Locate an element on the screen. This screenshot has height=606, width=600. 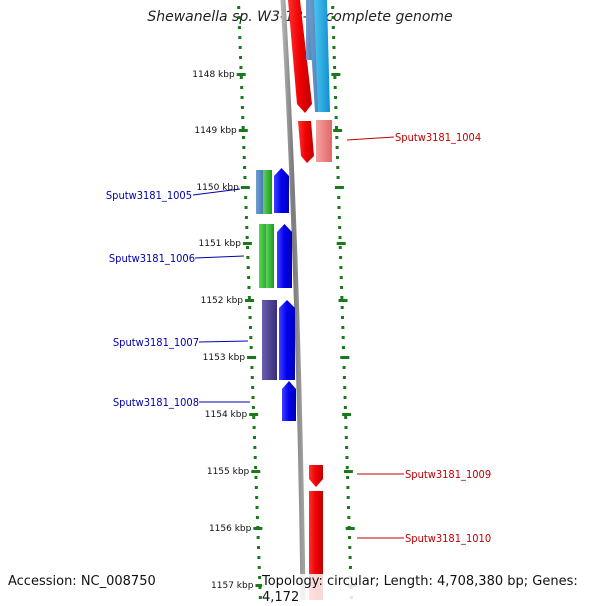
gene-1008-feature is located at coordinates (289, 401).